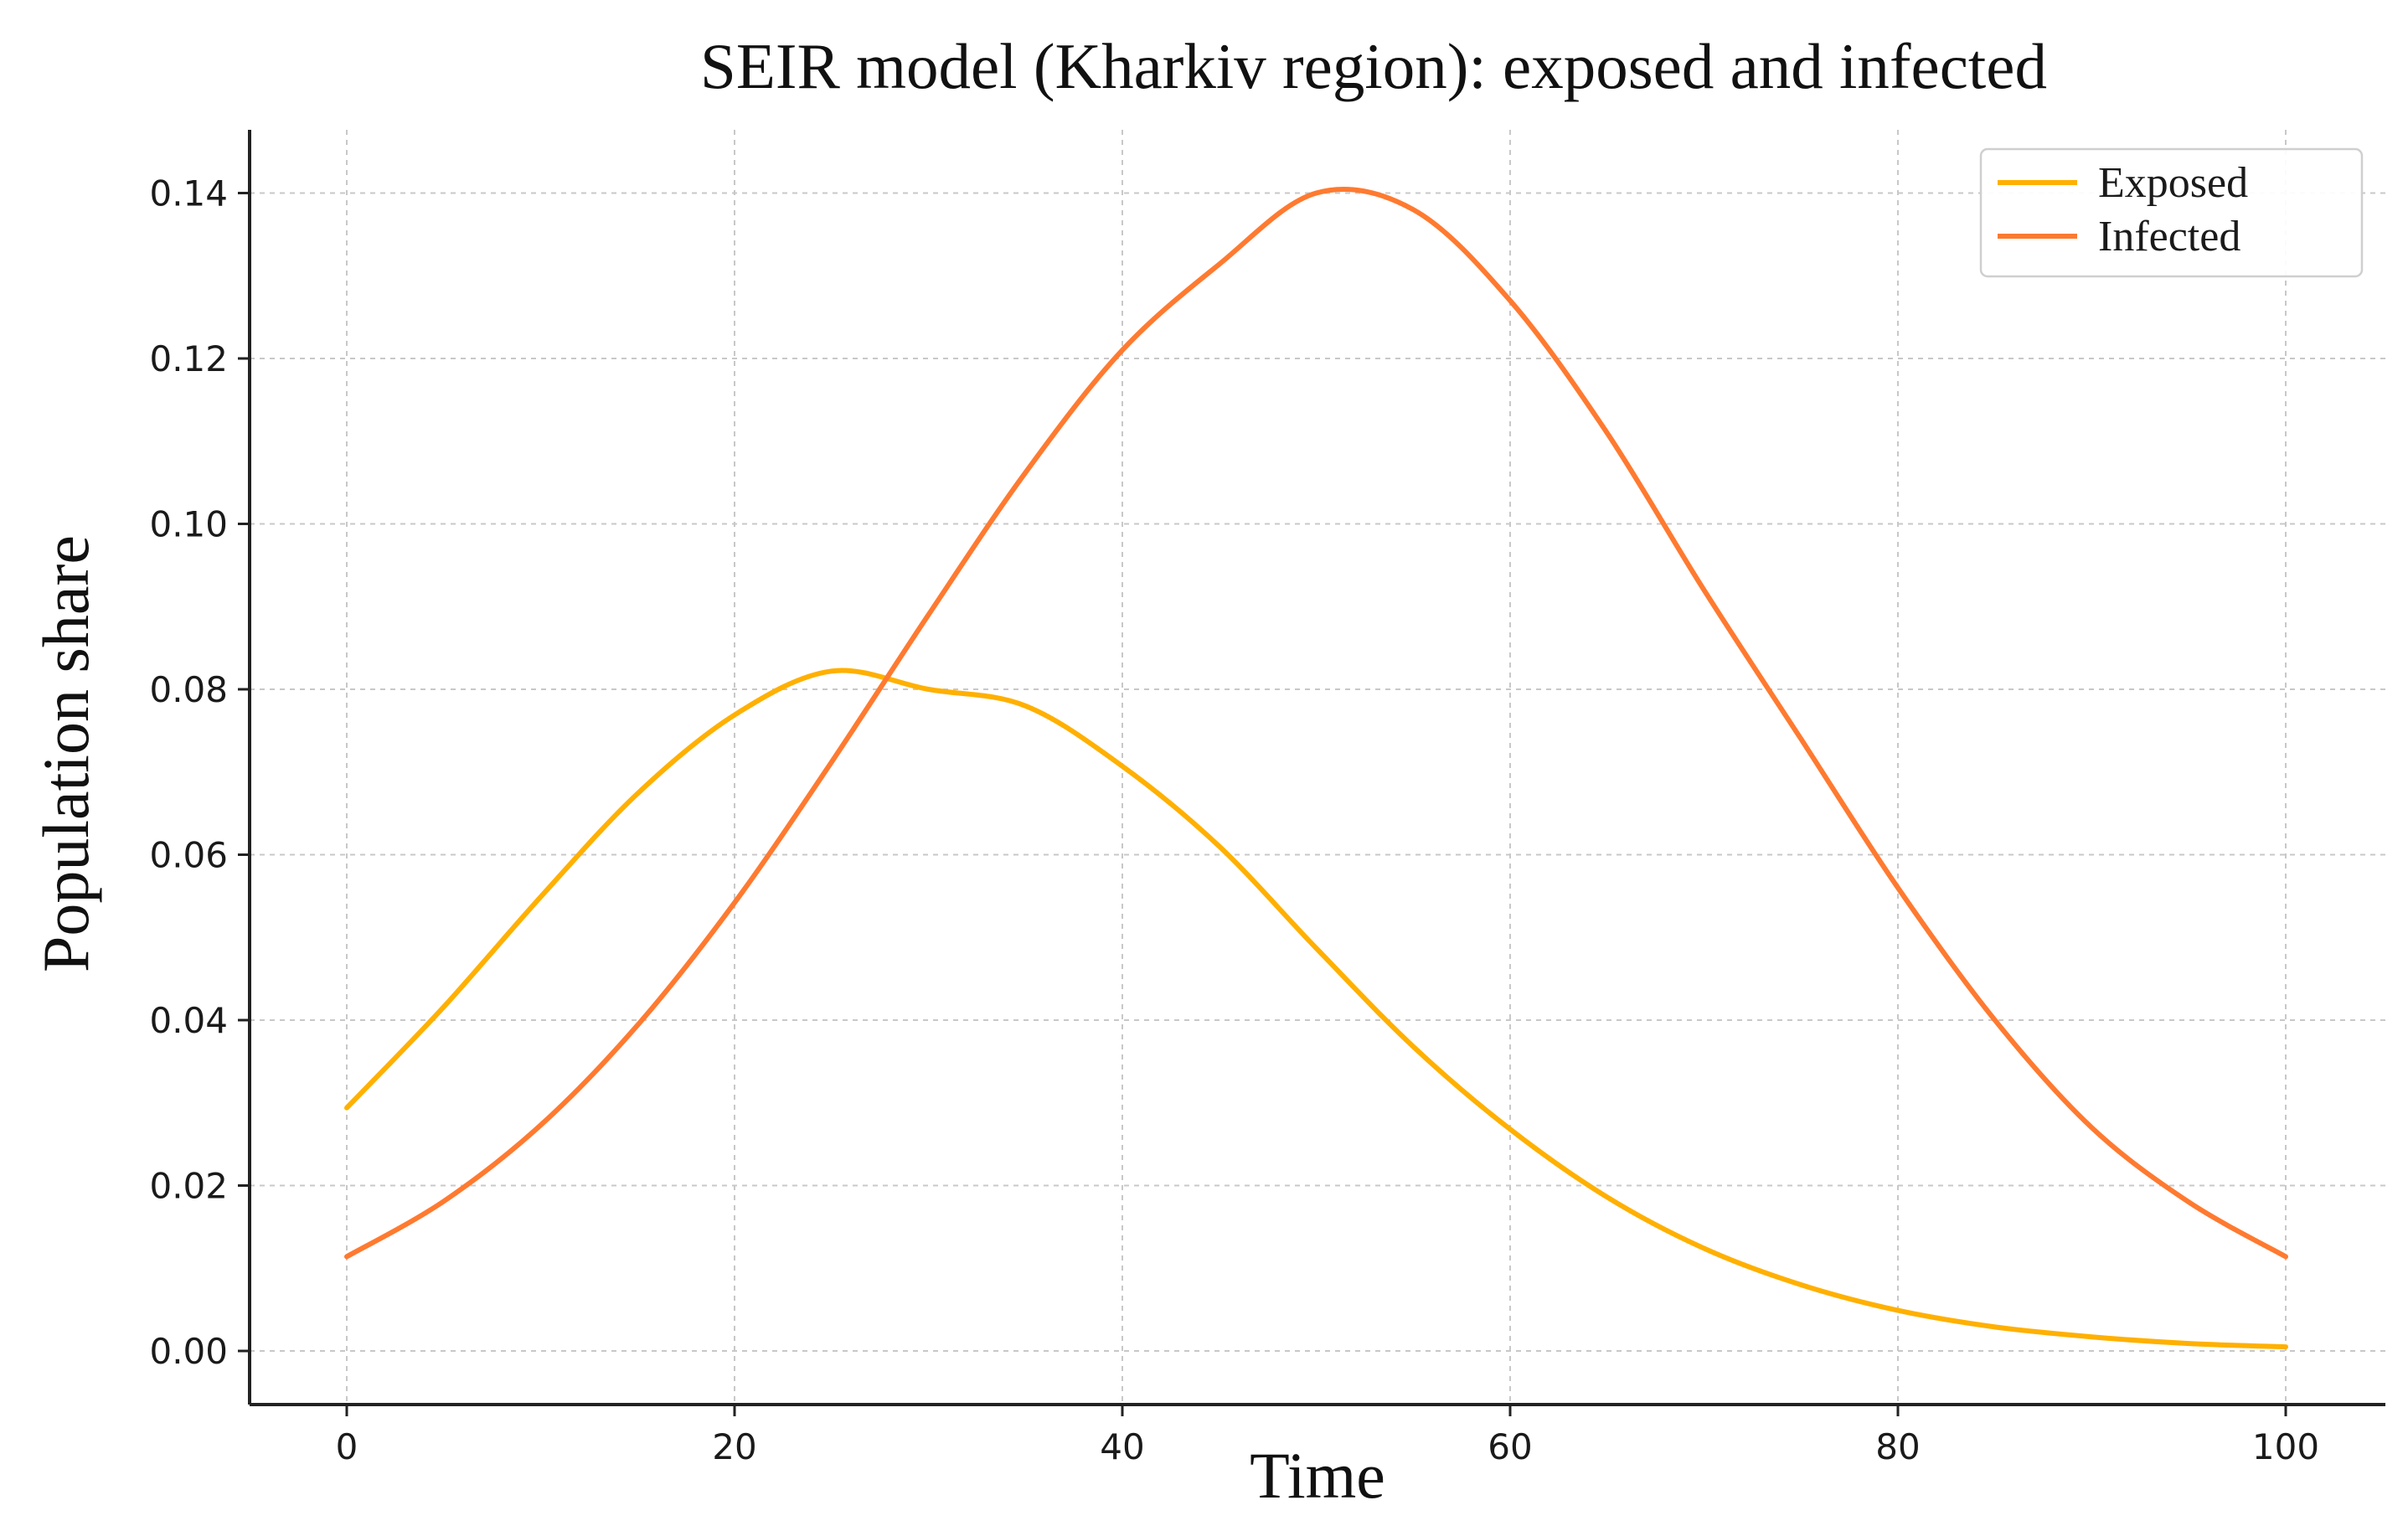 Image resolution: width=2408 pixels, height=1526 pixels. Describe the element at coordinates (1122, 1446) in the screenshot. I see `x-tick-label: 40` at that location.